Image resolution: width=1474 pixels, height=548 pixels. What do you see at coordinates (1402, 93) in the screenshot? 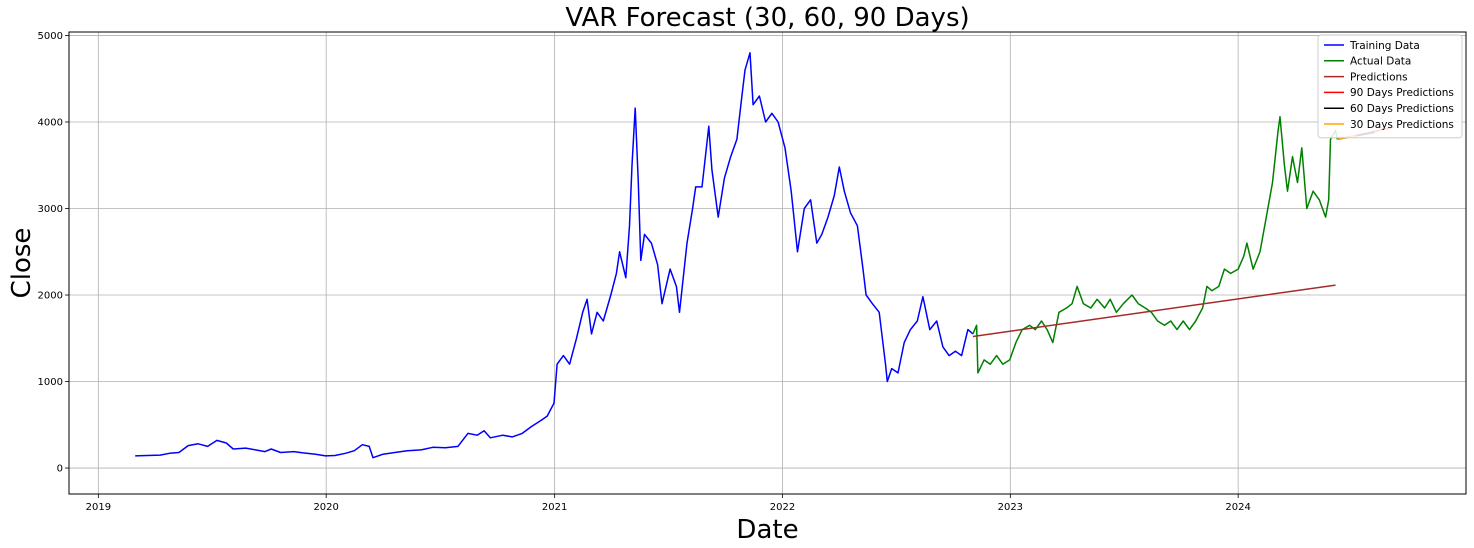
I see `legend-label-90-days-predictions: 90 Days Predictions` at bounding box center [1402, 93].